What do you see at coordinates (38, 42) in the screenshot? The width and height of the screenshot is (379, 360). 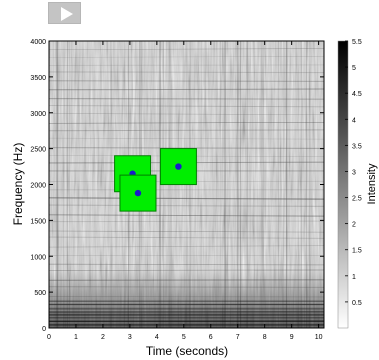 I see `y-tick-label: 4000` at bounding box center [38, 42].